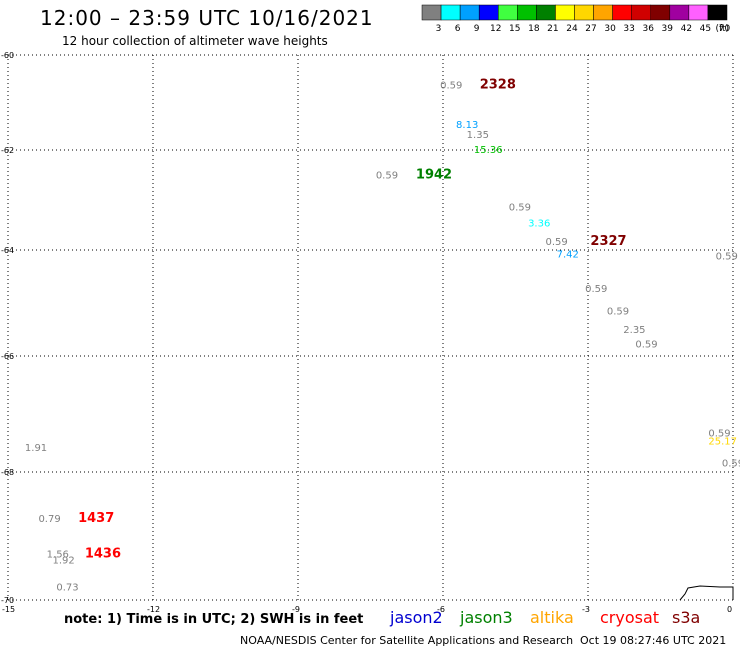  What do you see at coordinates (608, 241) in the screenshot?
I see `pass-time-label: 2327` at bounding box center [608, 241].